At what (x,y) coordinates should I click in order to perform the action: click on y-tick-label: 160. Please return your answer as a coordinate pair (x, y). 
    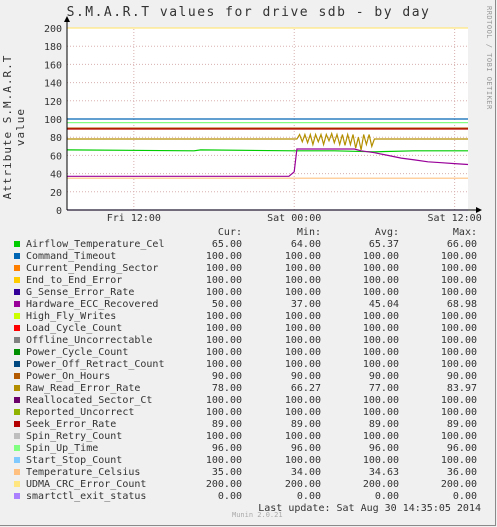
    Looking at the image, I should click on (53, 65).